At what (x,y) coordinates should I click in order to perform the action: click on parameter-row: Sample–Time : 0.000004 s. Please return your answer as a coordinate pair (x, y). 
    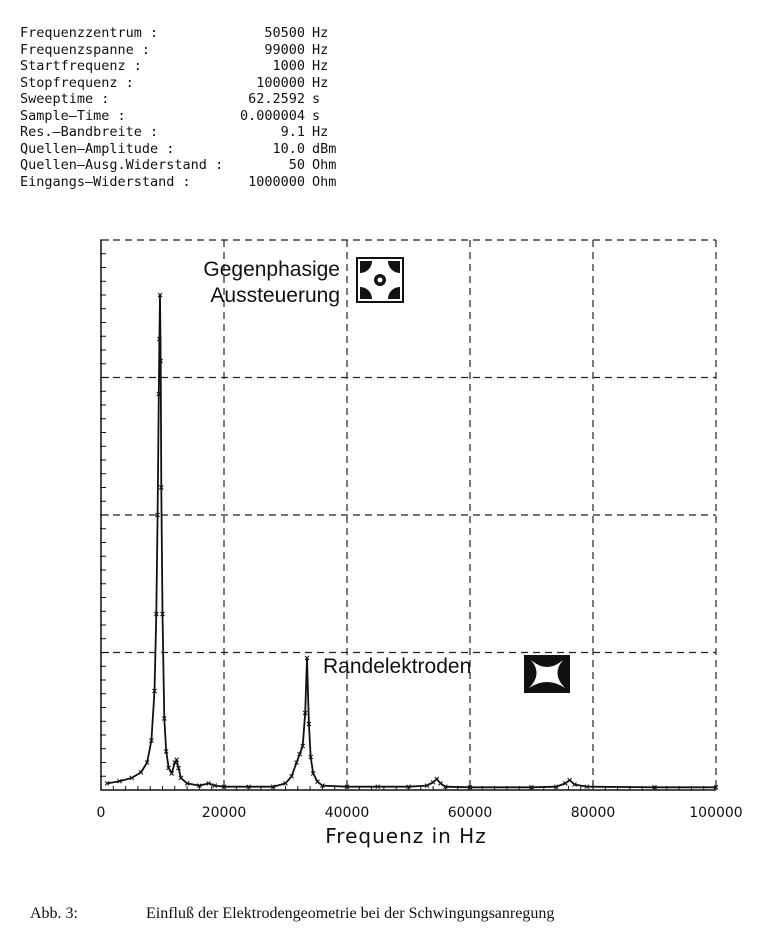
    Looking at the image, I should click on (192, 116).